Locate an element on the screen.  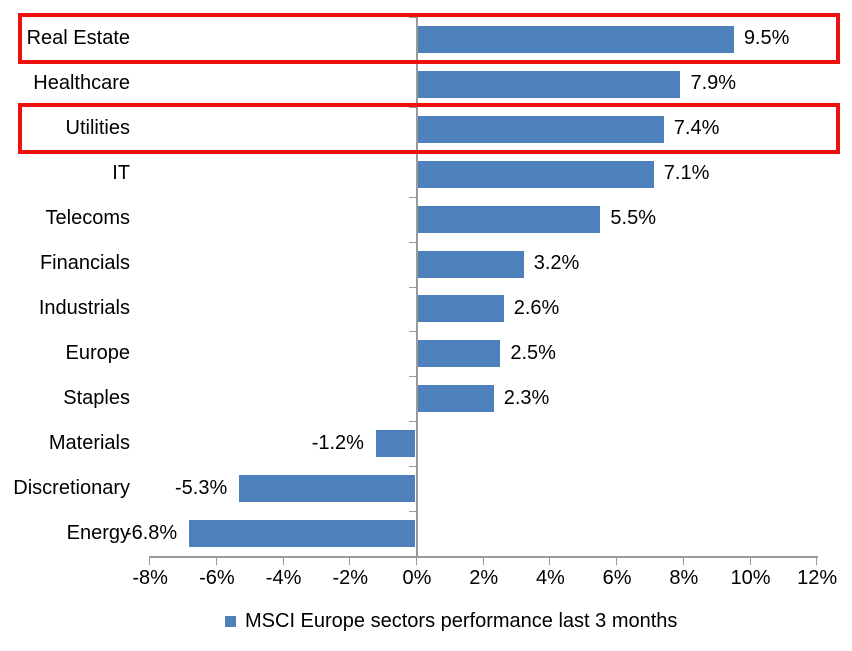
category-label-materials: Materials is located at coordinates (89, 442).